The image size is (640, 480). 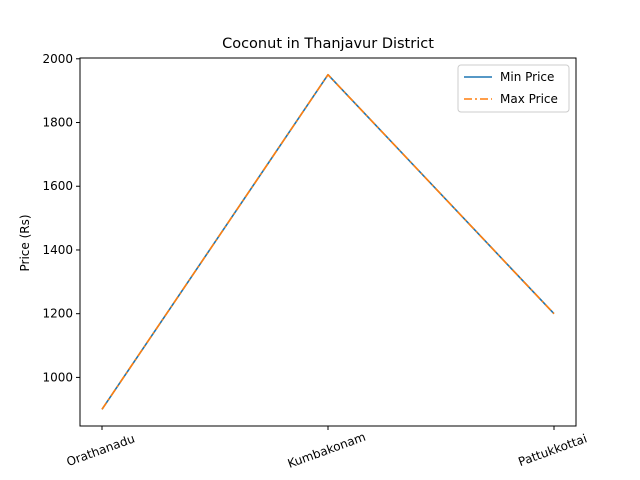 What do you see at coordinates (57, 186) in the screenshot?
I see `y-tick-label: 1600` at bounding box center [57, 186].